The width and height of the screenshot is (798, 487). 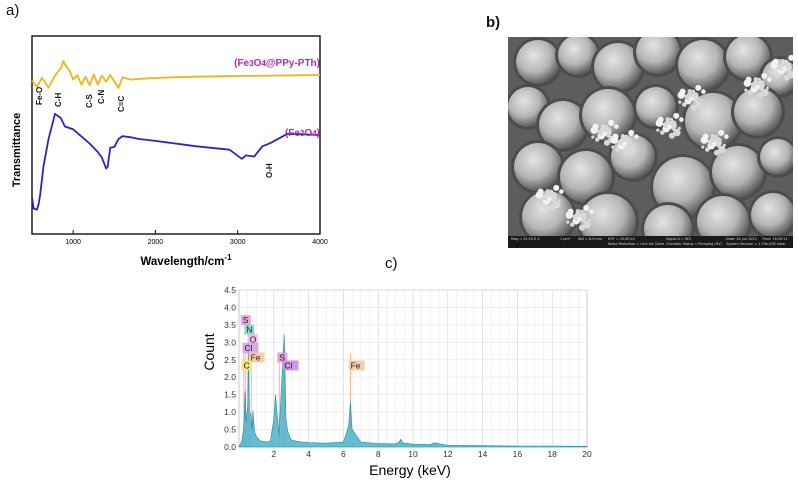 What do you see at coordinates (17, 150) in the screenshot?
I see `ftir-ylabel: Transmittance` at bounding box center [17, 150].